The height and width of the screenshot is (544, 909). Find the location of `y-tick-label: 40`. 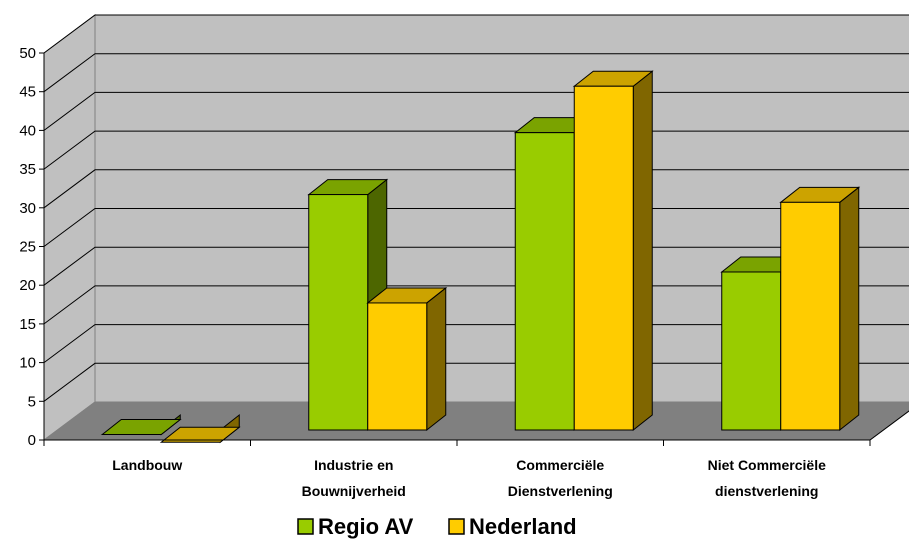

y-tick-label: 40 is located at coordinates (27, 130).